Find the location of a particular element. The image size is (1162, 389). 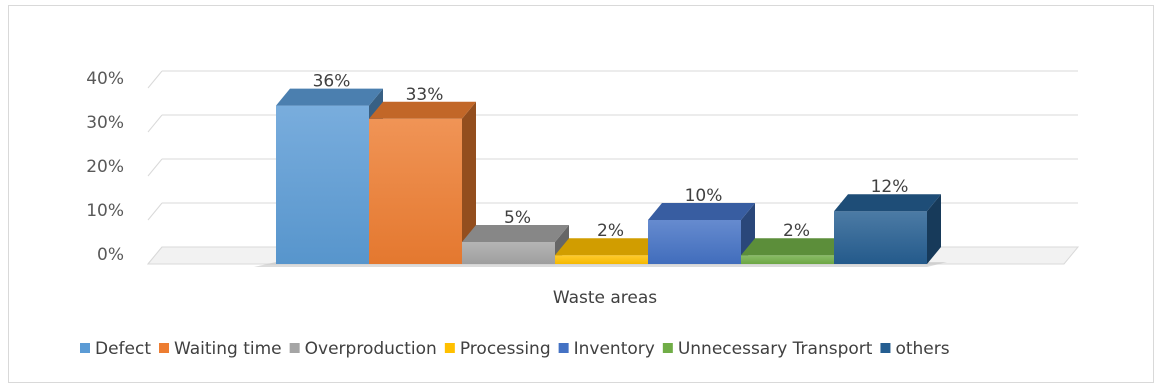

legend-label: Inventory is located at coordinates (614, 349).